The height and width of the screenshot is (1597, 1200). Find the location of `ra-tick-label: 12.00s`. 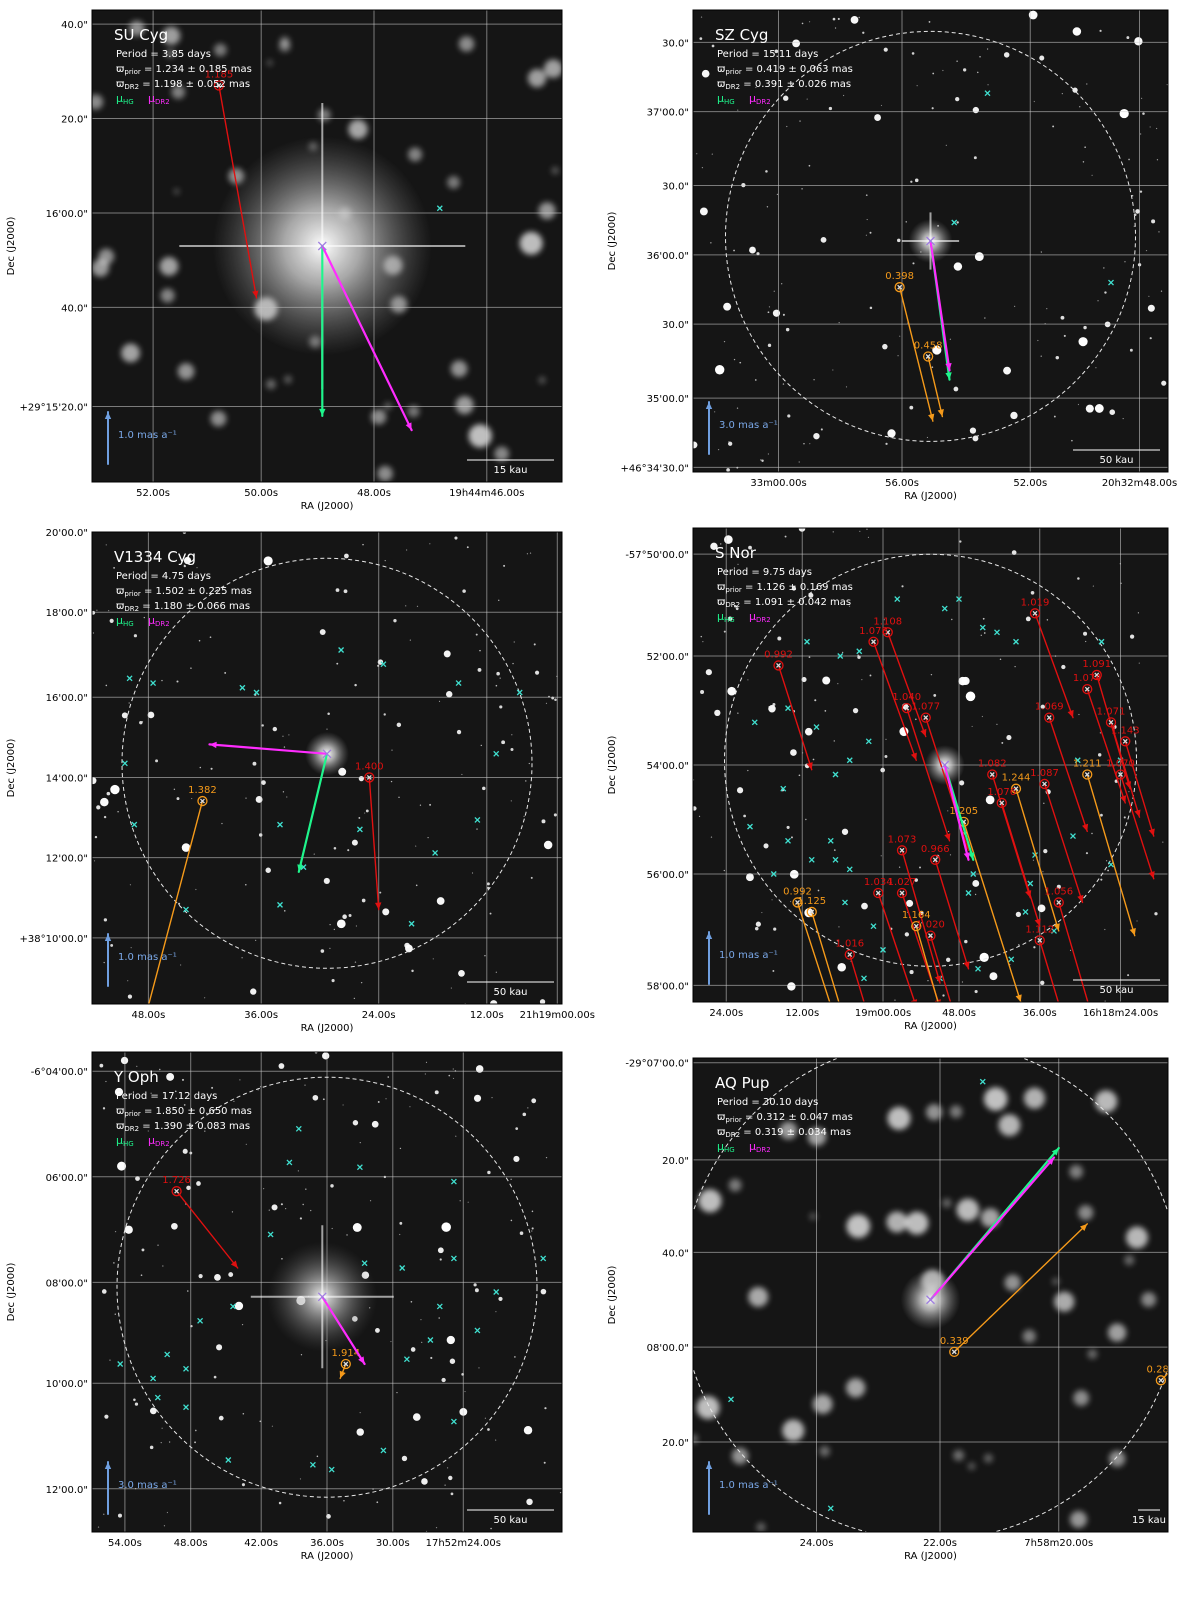

ra-tick-label: 12.00s is located at coordinates (802, 1013).